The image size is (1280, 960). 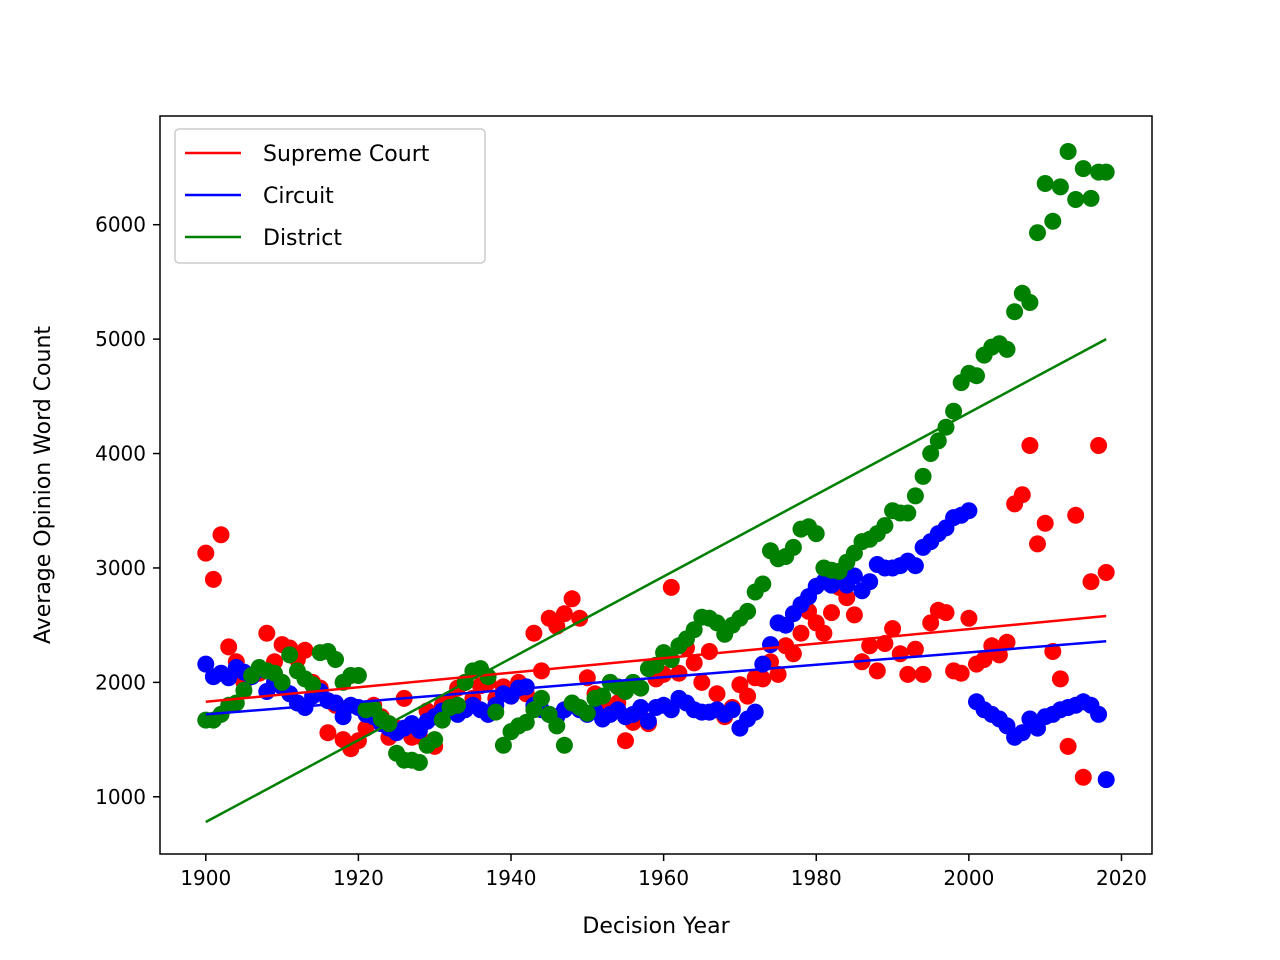 What do you see at coordinates (358, 878) in the screenshot?
I see `x-tick-label-1920: 1920` at bounding box center [358, 878].